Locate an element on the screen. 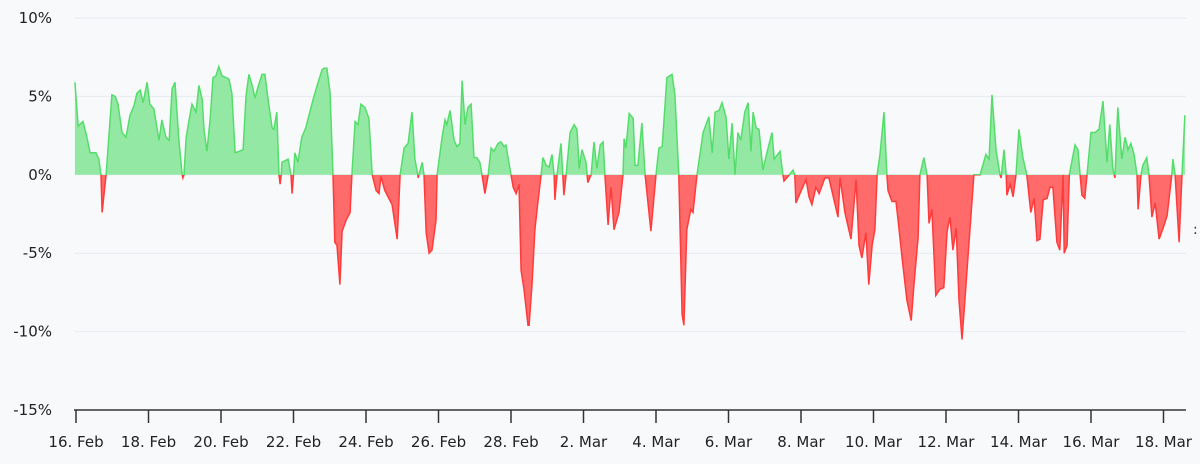 This screenshot has width=1200, height=464. y-axis-labels: 10% 5% 0% -5% -10% -15% is located at coordinates (32, 214).